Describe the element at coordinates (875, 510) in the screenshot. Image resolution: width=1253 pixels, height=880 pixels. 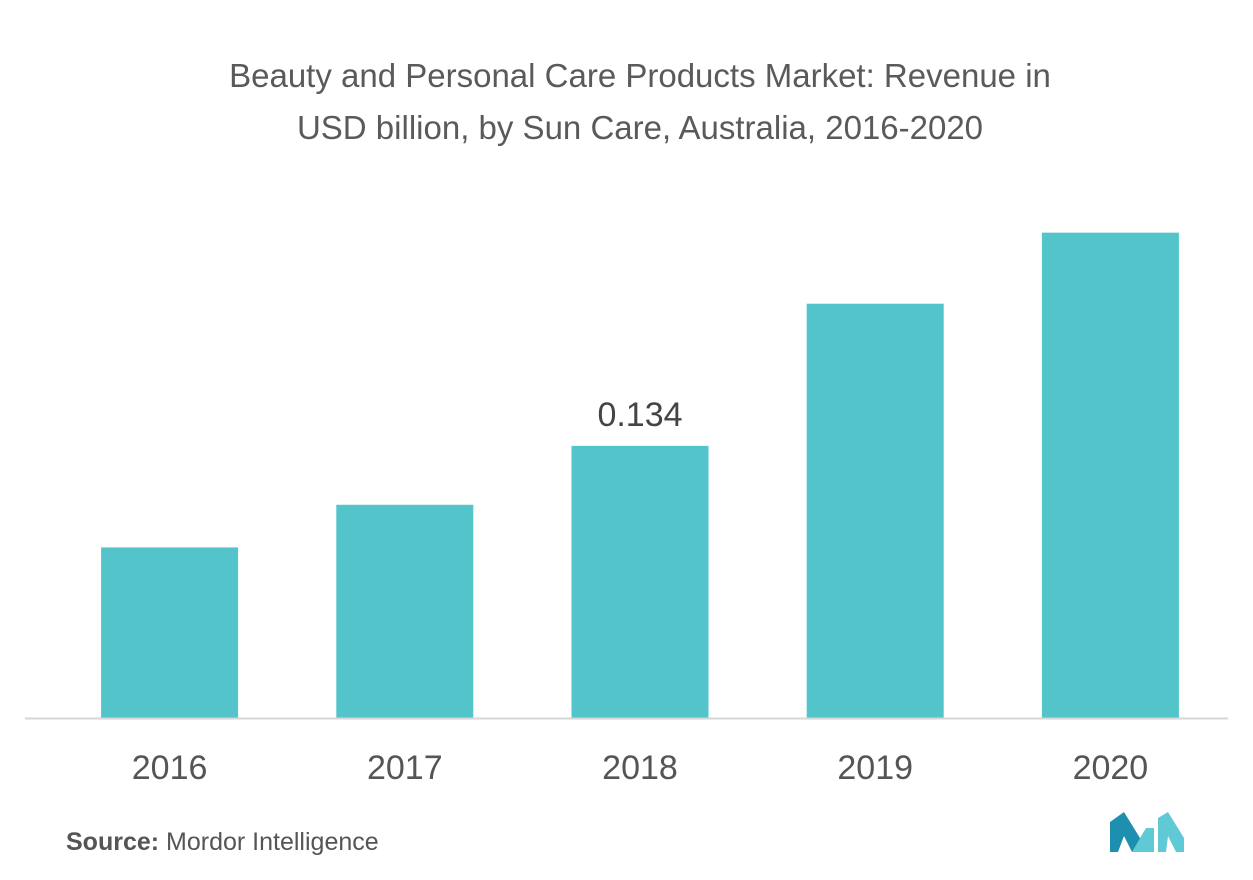
I see `bar-2019` at that location.